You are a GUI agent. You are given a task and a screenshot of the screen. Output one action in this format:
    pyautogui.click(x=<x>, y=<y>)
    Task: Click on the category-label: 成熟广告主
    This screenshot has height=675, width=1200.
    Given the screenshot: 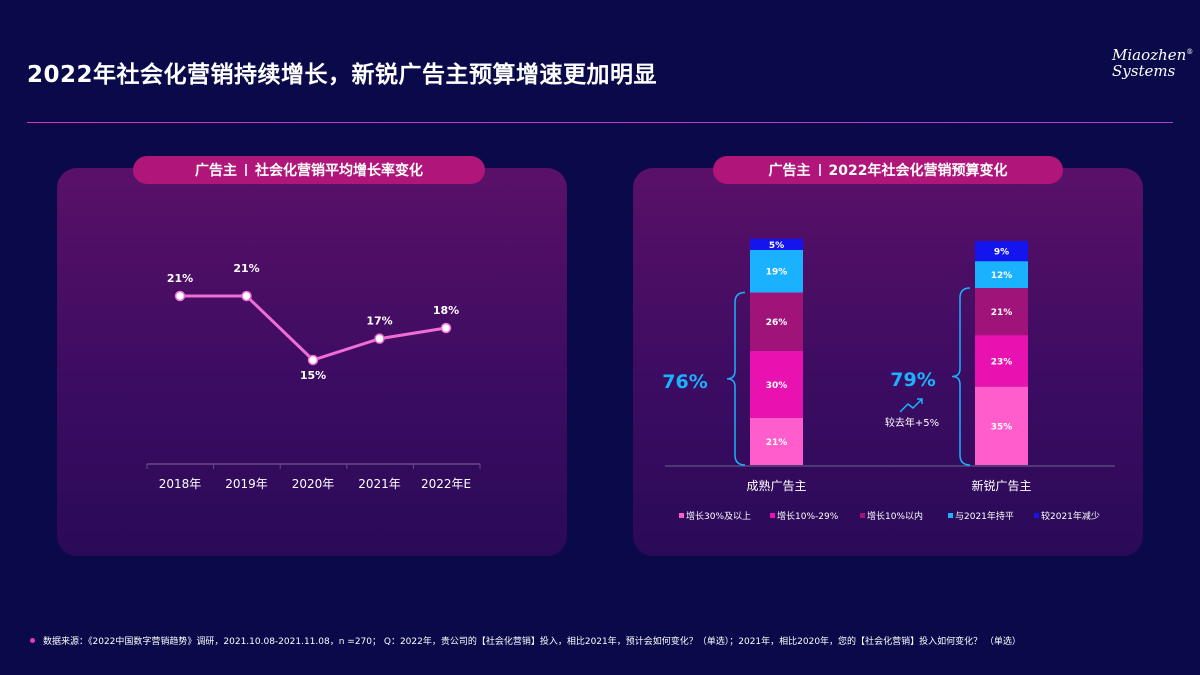 What is the action you would take?
    pyautogui.click(x=776, y=485)
    